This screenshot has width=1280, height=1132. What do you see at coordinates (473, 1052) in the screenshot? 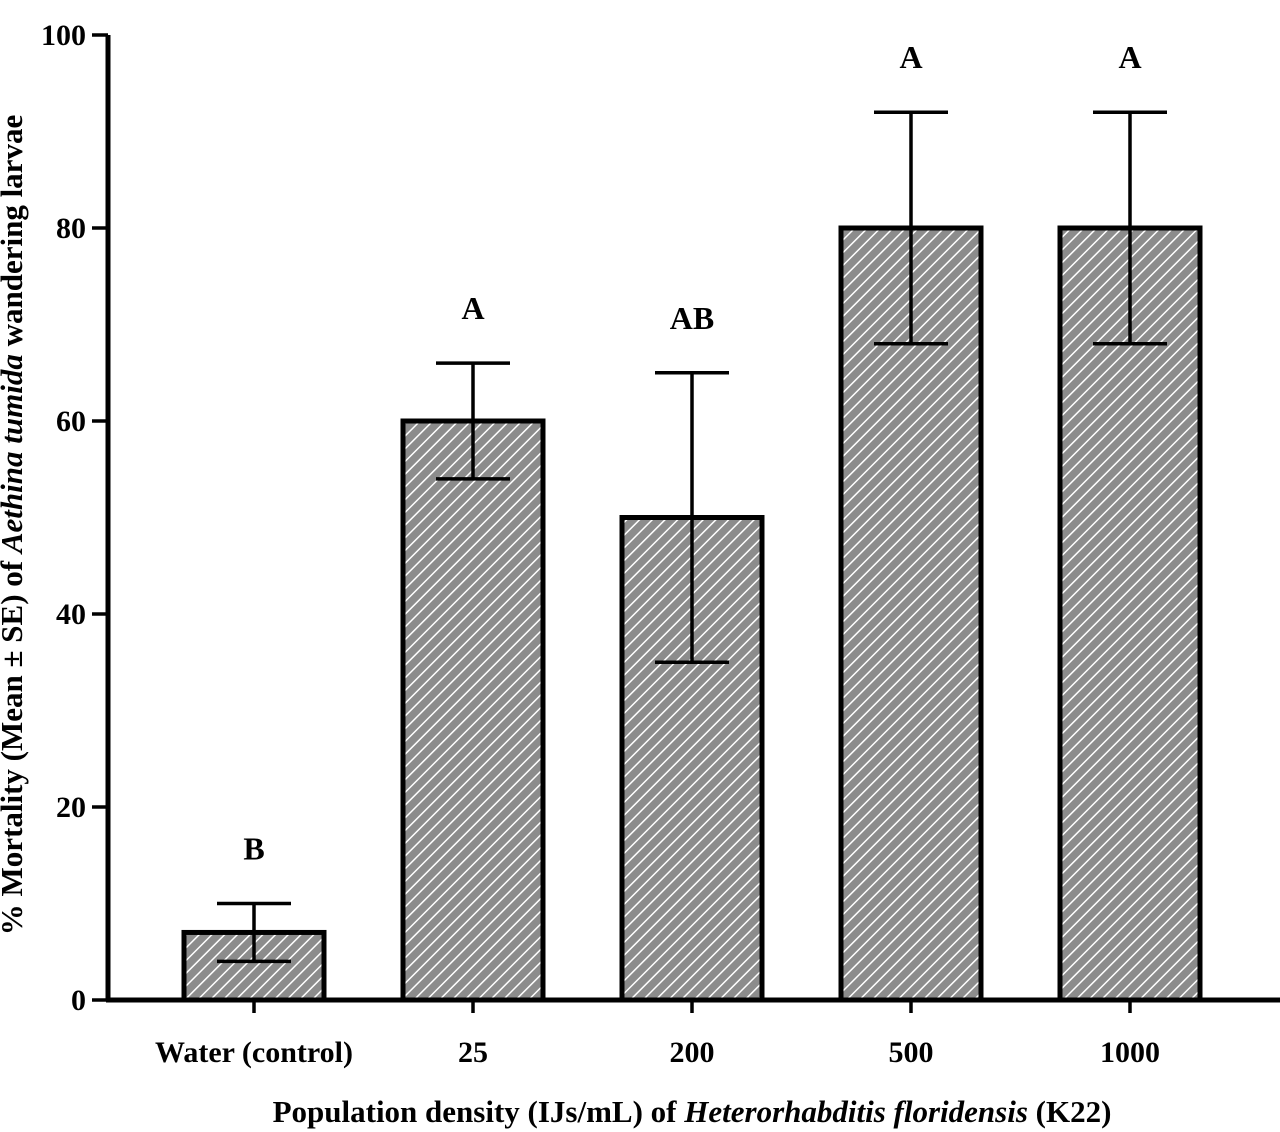
I see `x-tick-label-1: 25` at bounding box center [473, 1052].